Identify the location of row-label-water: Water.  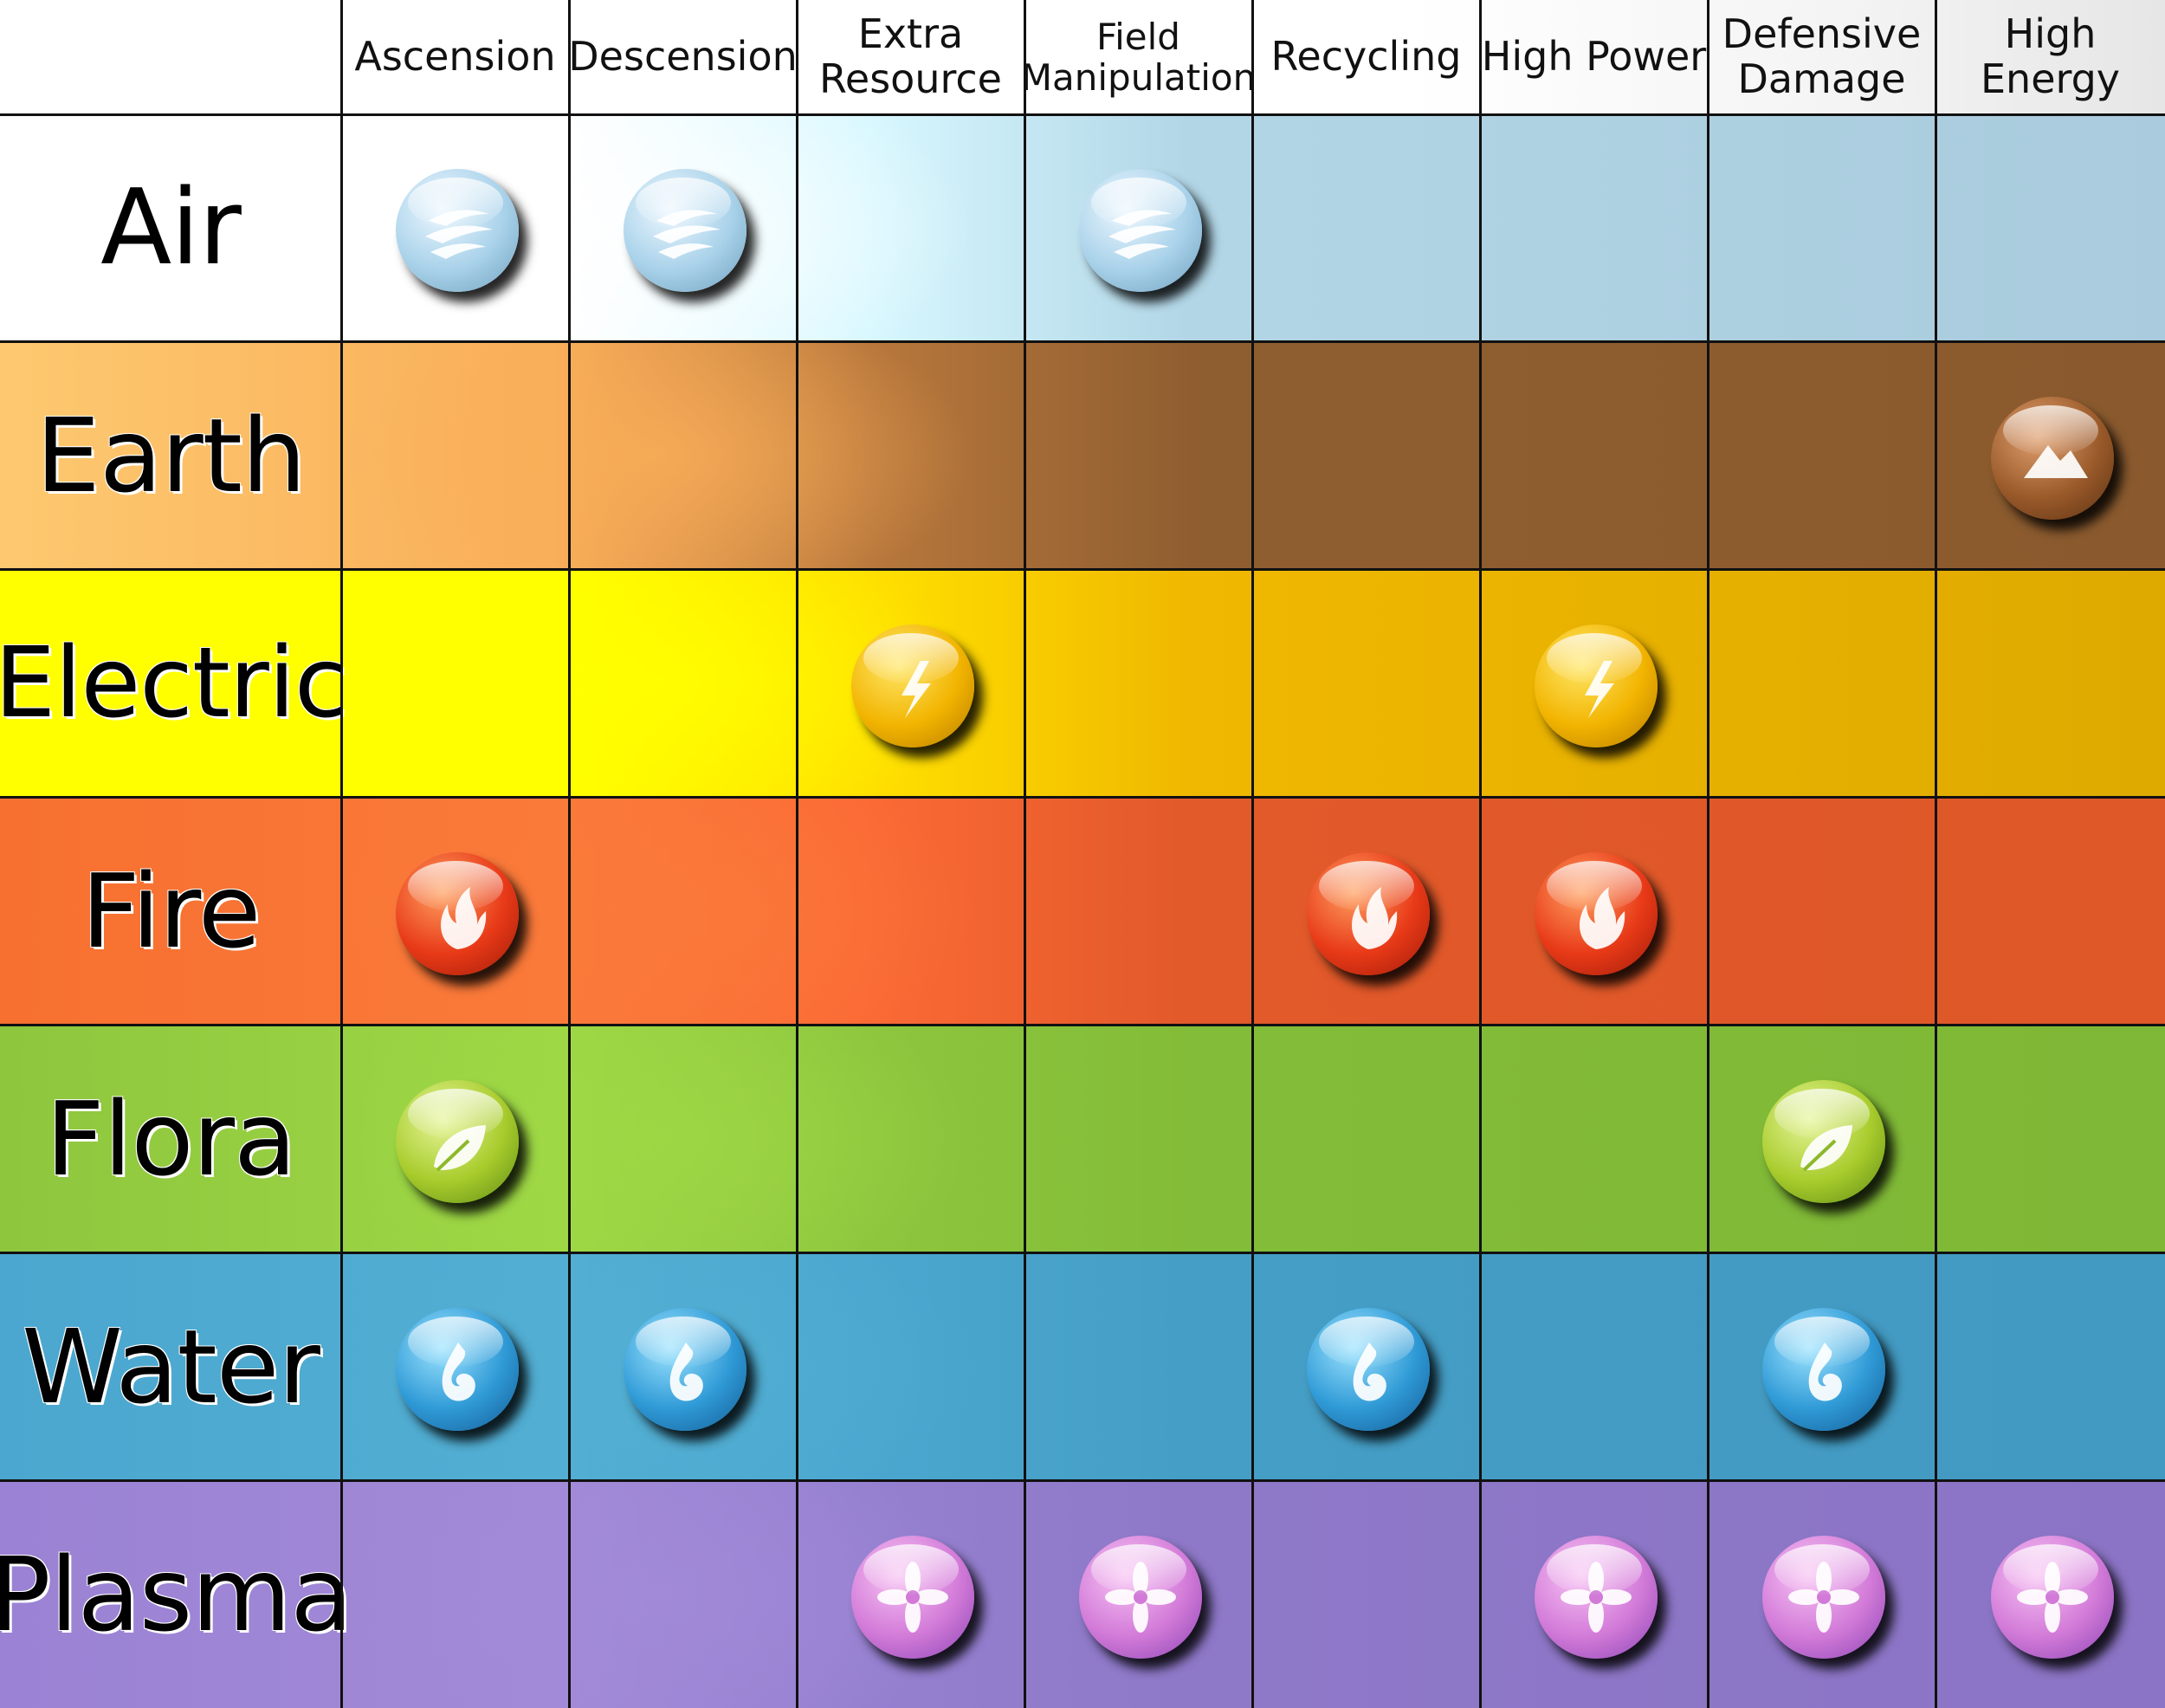
(171, 1366).